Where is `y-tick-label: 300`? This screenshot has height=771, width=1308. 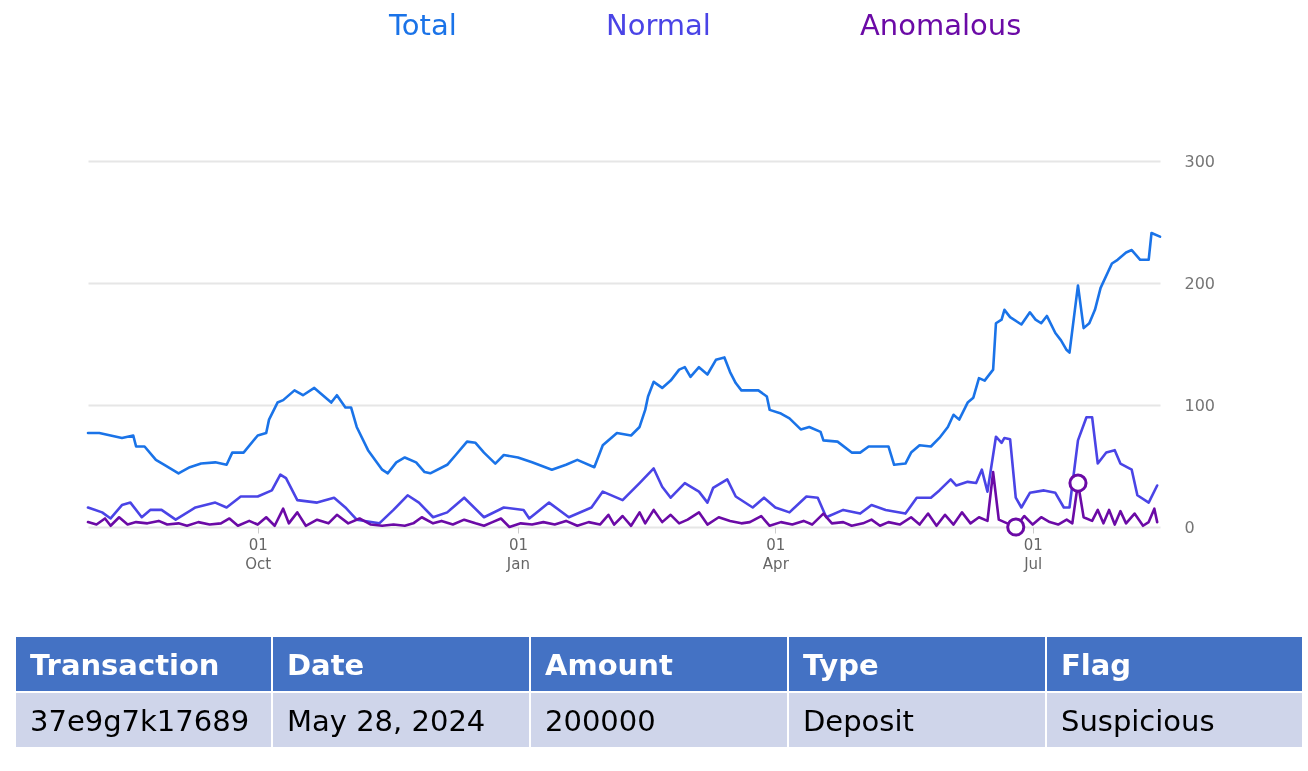
y-tick-label: 300 is located at coordinates (1200, 161).